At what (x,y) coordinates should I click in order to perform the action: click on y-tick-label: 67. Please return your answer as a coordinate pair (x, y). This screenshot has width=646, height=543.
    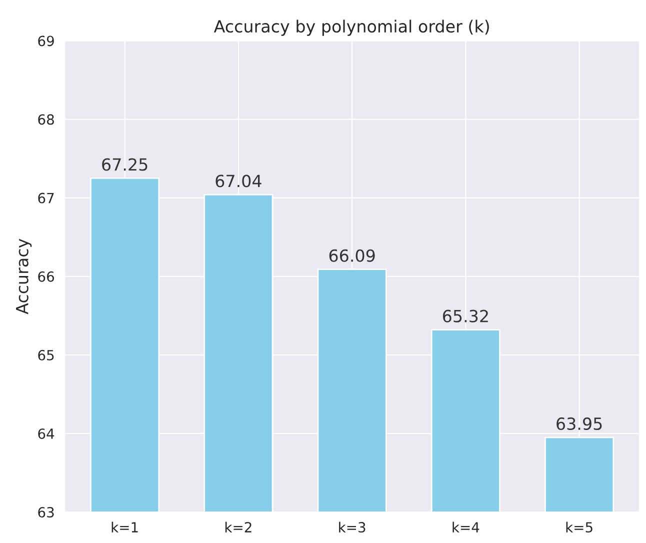
    Looking at the image, I should click on (46, 198).